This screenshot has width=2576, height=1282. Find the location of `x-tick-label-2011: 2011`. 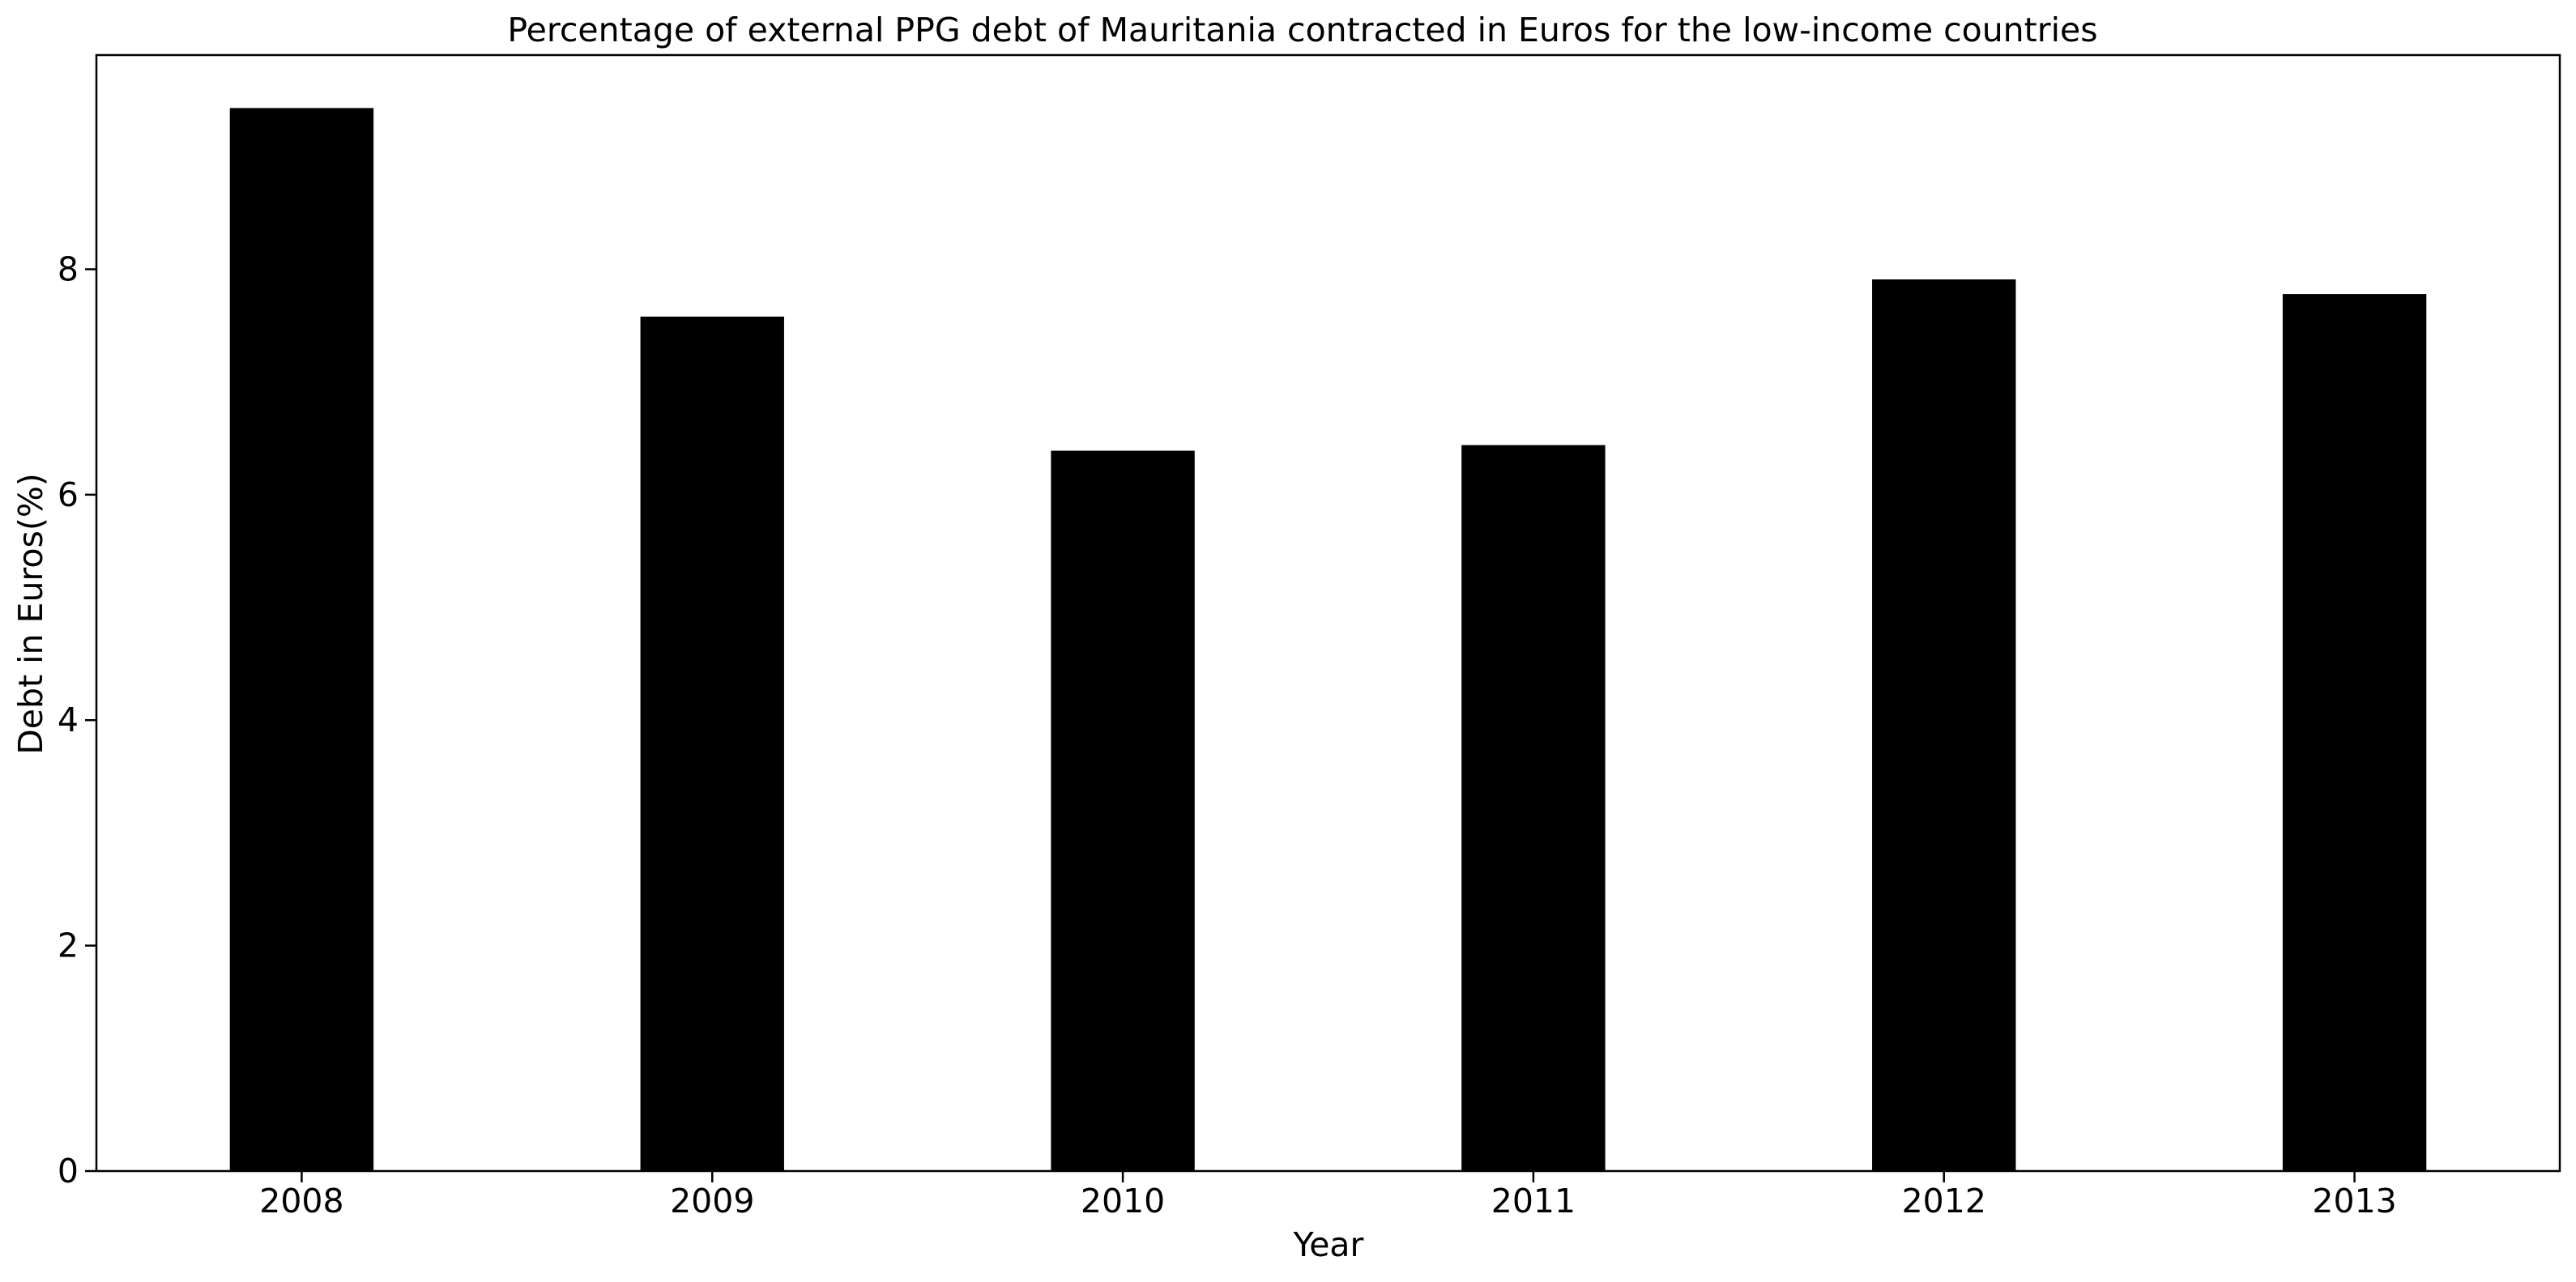

x-tick-label-2011: 2011 is located at coordinates (1533, 1201).